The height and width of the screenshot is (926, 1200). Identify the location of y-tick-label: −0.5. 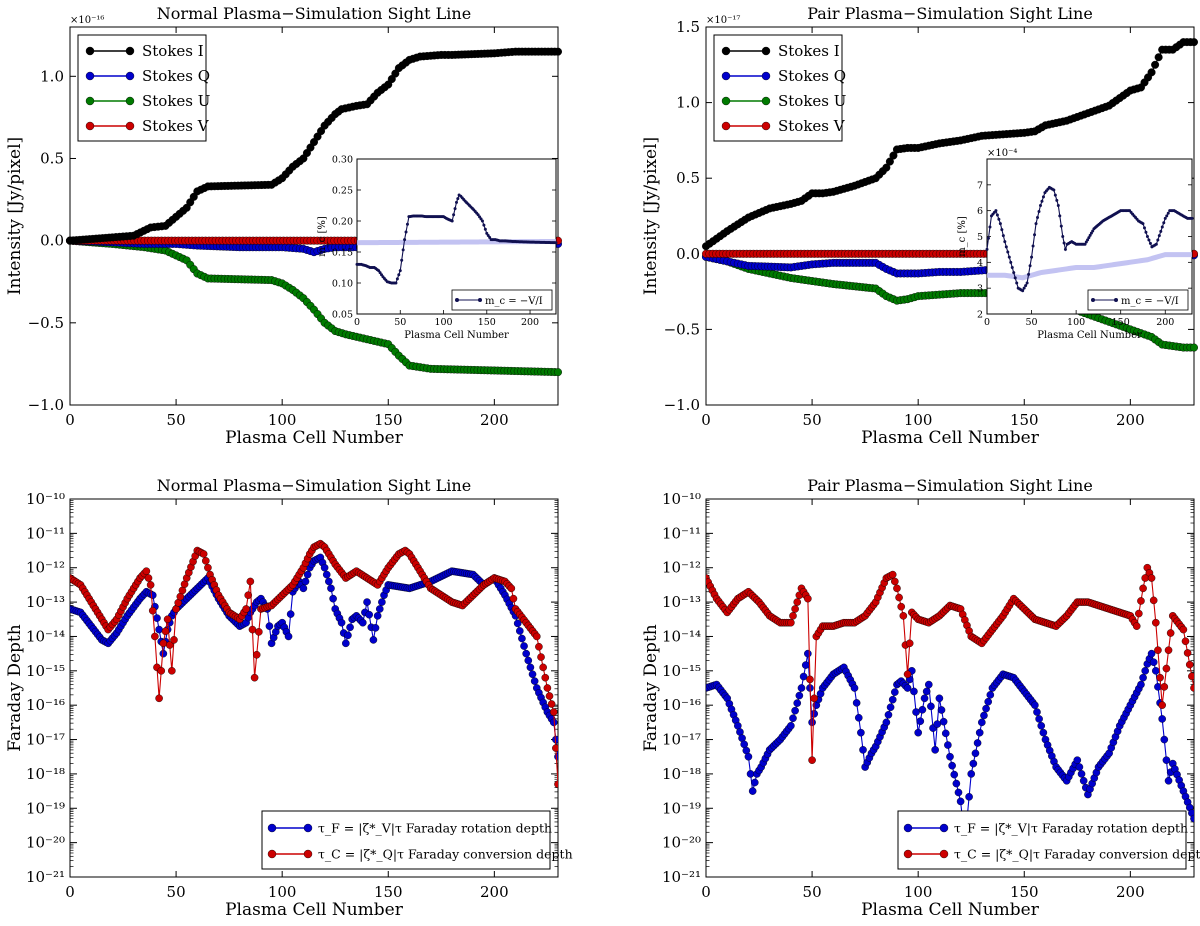
(682, 329).